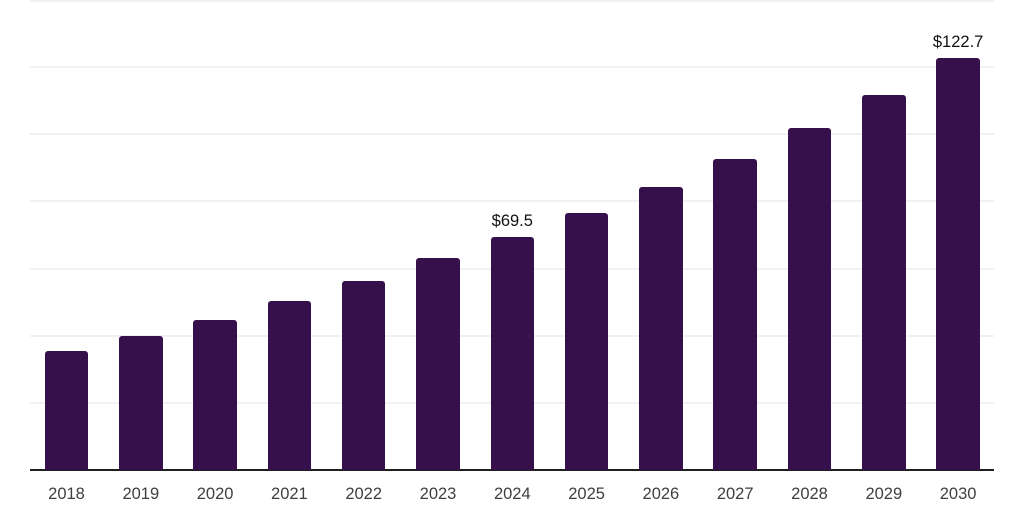  What do you see at coordinates (884, 282) in the screenshot?
I see `bar-2029` at bounding box center [884, 282].